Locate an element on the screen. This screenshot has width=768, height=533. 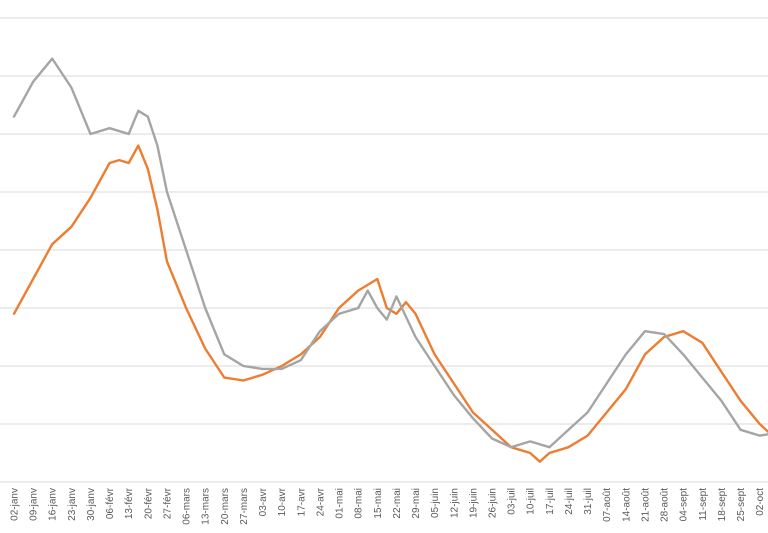
x-tick-label: 13-févr is located at coordinates (129, 503).